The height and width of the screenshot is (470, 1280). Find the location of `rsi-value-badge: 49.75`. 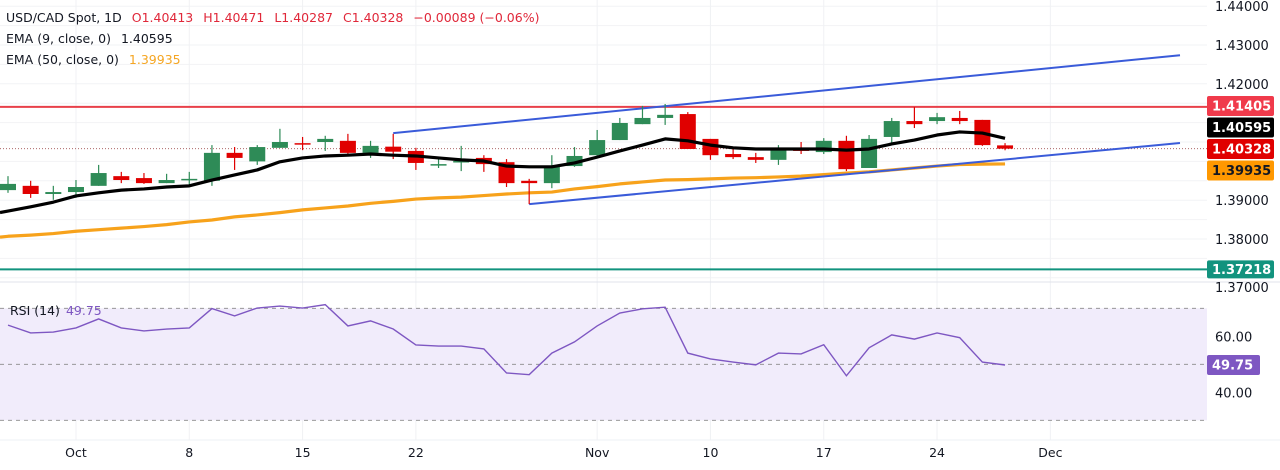

rsi-value-badge: 49.75 is located at coordinates (1233, 365).